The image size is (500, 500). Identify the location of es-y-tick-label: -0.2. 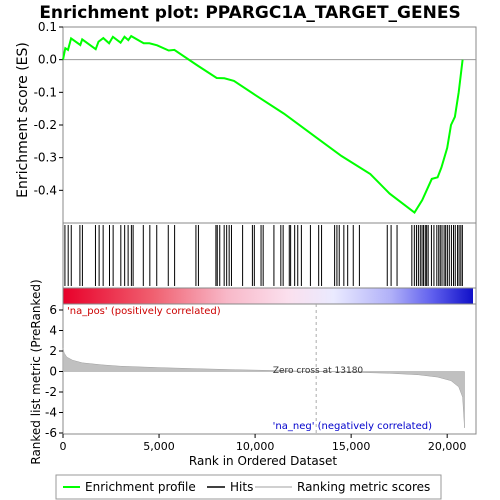
(45, 125).